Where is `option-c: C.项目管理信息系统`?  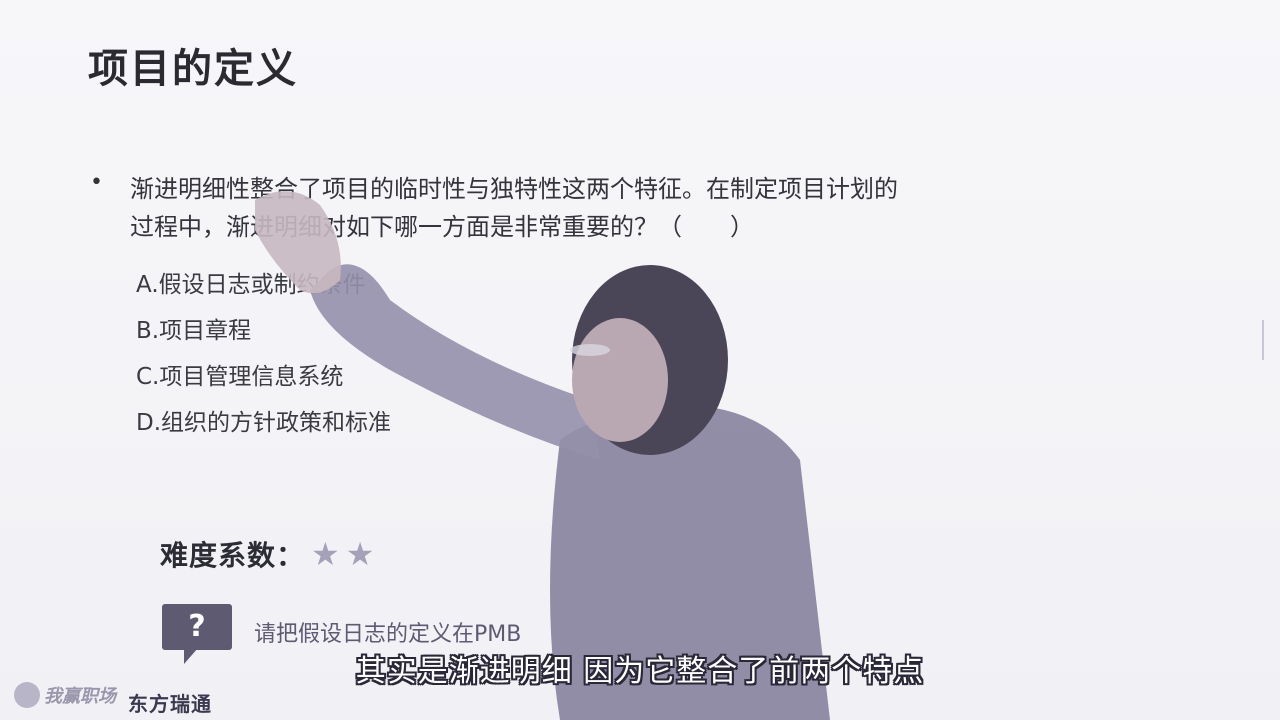
option-c: C.项目管理信息系统 is located at coordinates (240, 377).